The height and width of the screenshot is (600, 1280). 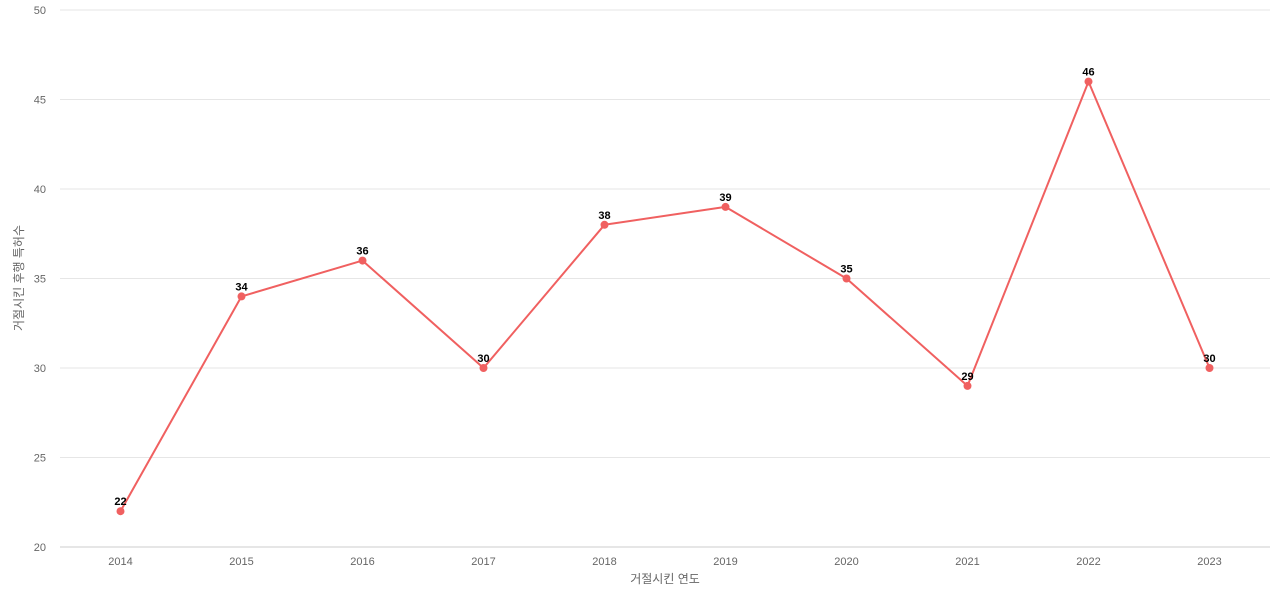 I want to click on x-tick-label: 2019, so click(x=725, y=562).